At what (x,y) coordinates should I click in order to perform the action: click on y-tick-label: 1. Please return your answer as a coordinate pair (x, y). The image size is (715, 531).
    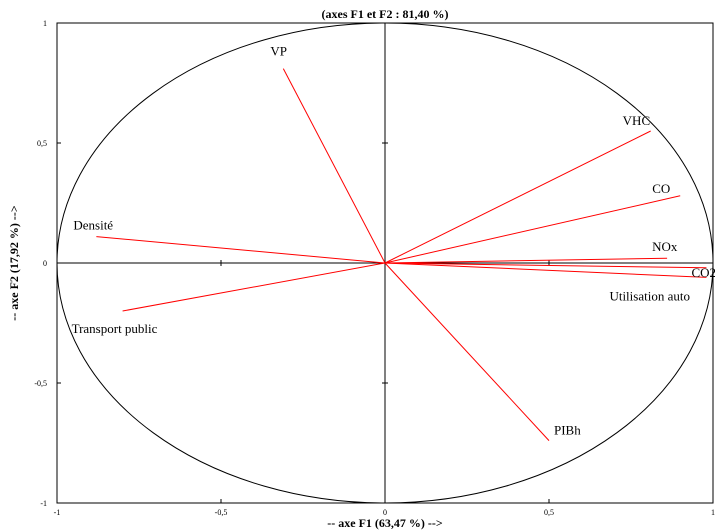
    Looking at the image, I should click on (45, 23).